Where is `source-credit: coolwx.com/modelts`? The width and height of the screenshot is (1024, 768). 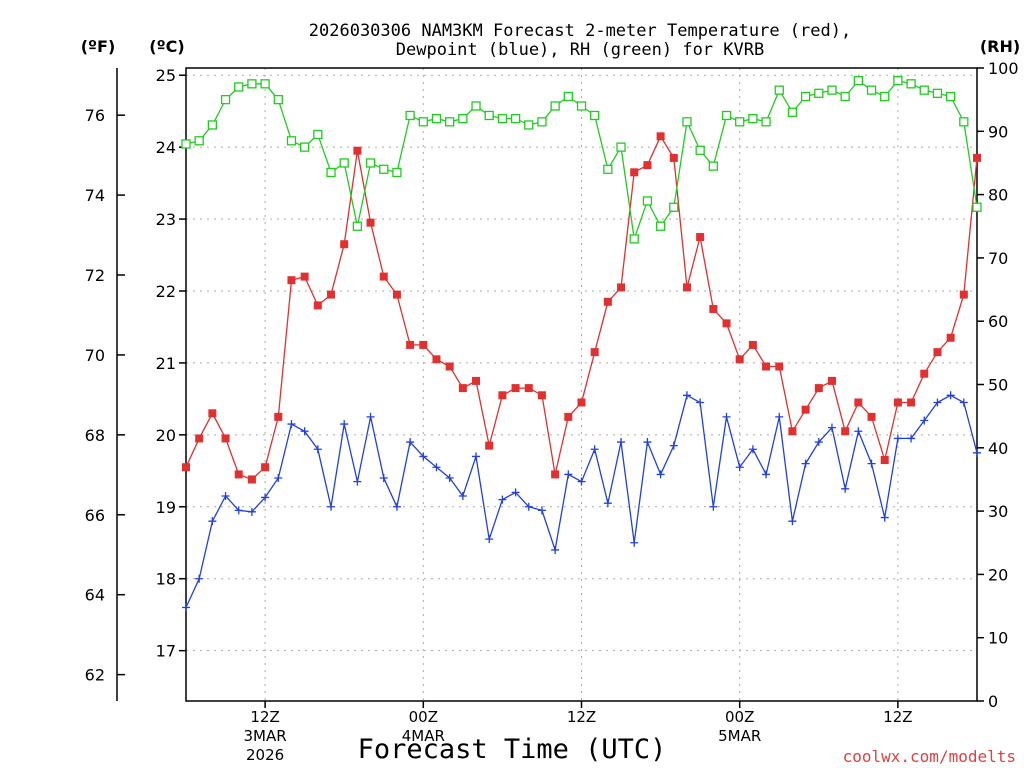
source-credit: coolwx.com/modelts is located at coordinates (929, 756).